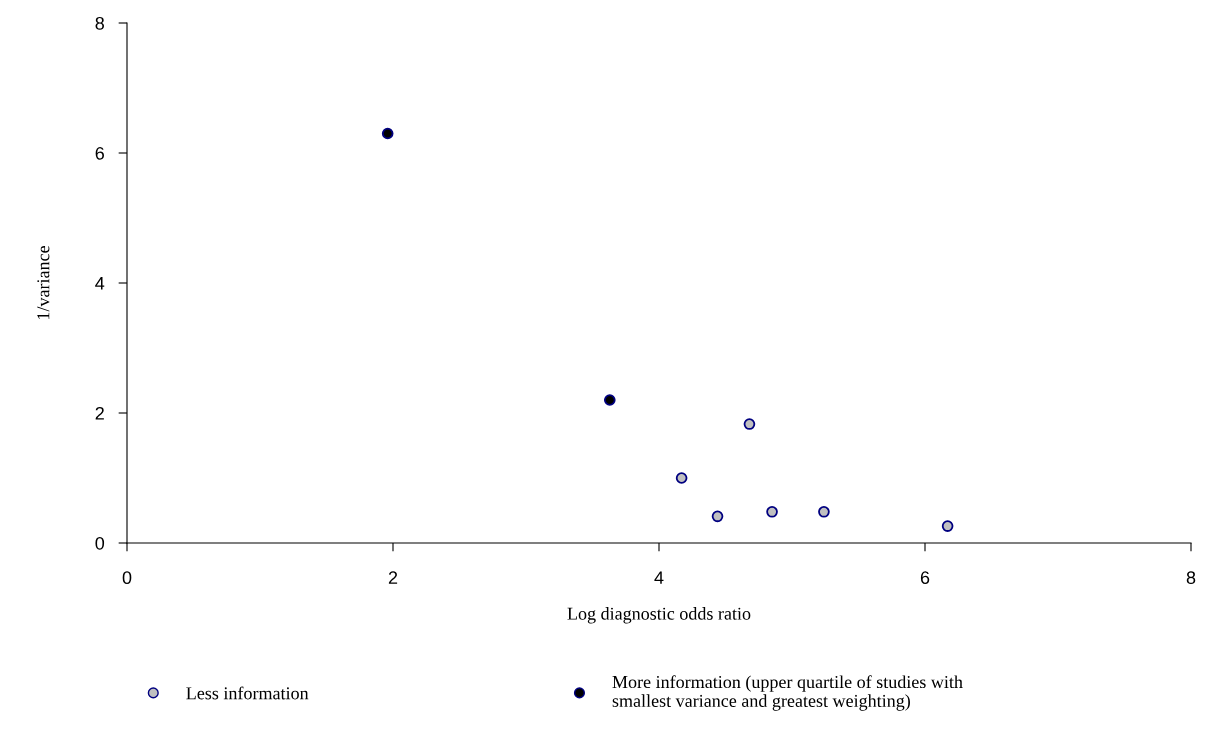 The height and width of the screenshot is (753, 1207). What do you see at coordinates (99, 413) in the screenshot?
I see `y-tick-label: 2` at bounding box center [99, 413].